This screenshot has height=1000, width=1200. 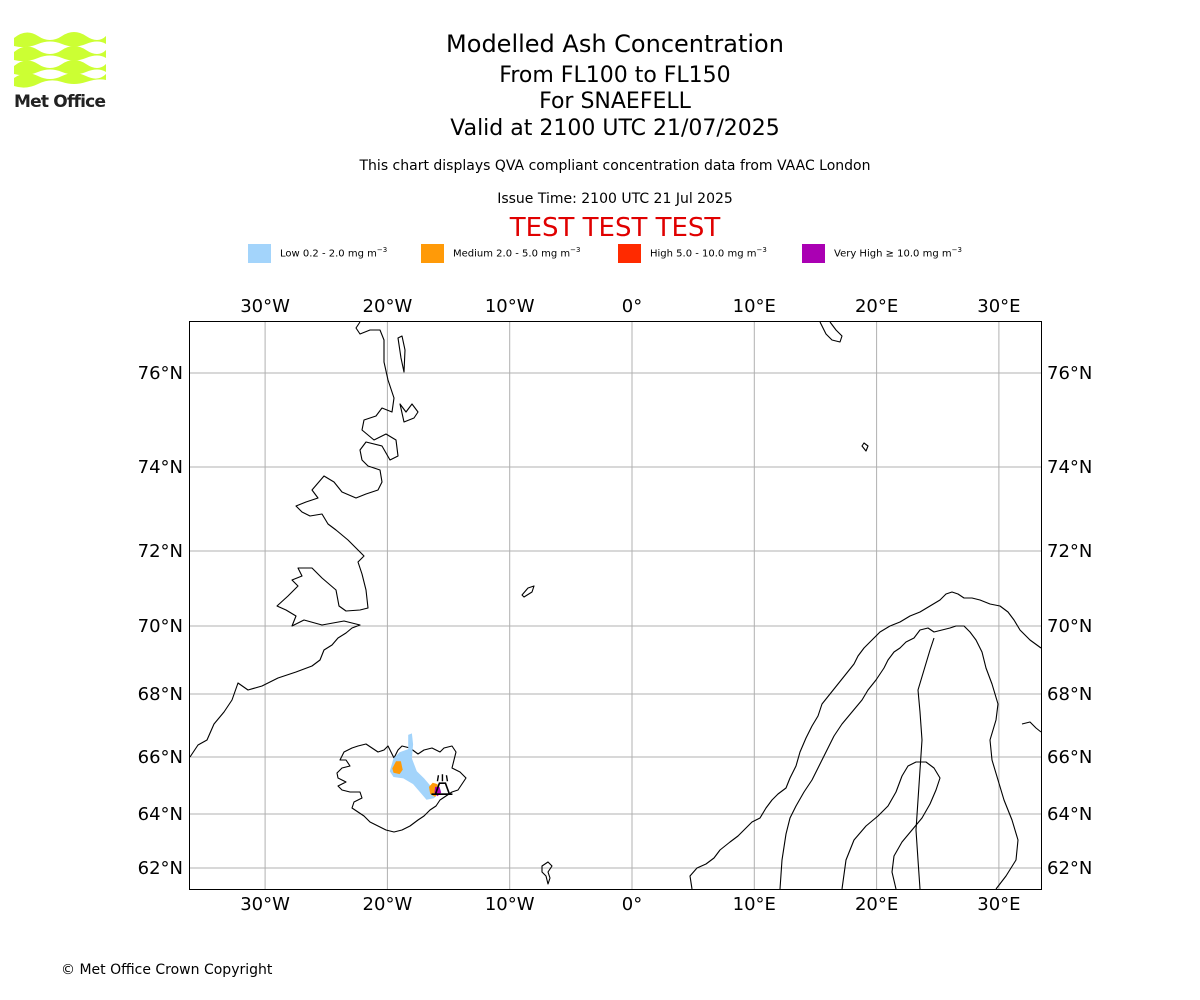 What do you see at coordinates (259, 253) in the screenshot?
I see `legend-swatch-low` at bounding box center [259, 253].